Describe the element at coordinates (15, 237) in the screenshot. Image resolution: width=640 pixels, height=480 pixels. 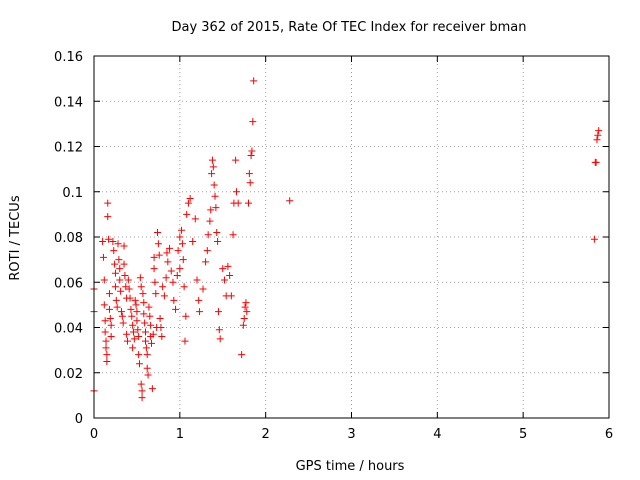
I see `y-axis-label: ROTI / TECUs` at that location.